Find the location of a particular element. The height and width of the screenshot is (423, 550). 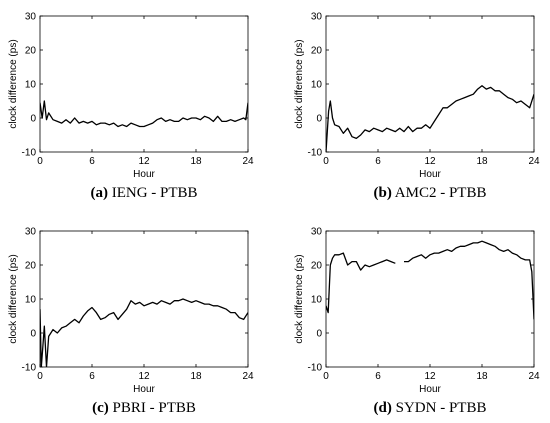

subplot-caption: (d) SYDN - PTBB is located at coordinates (430, 408).